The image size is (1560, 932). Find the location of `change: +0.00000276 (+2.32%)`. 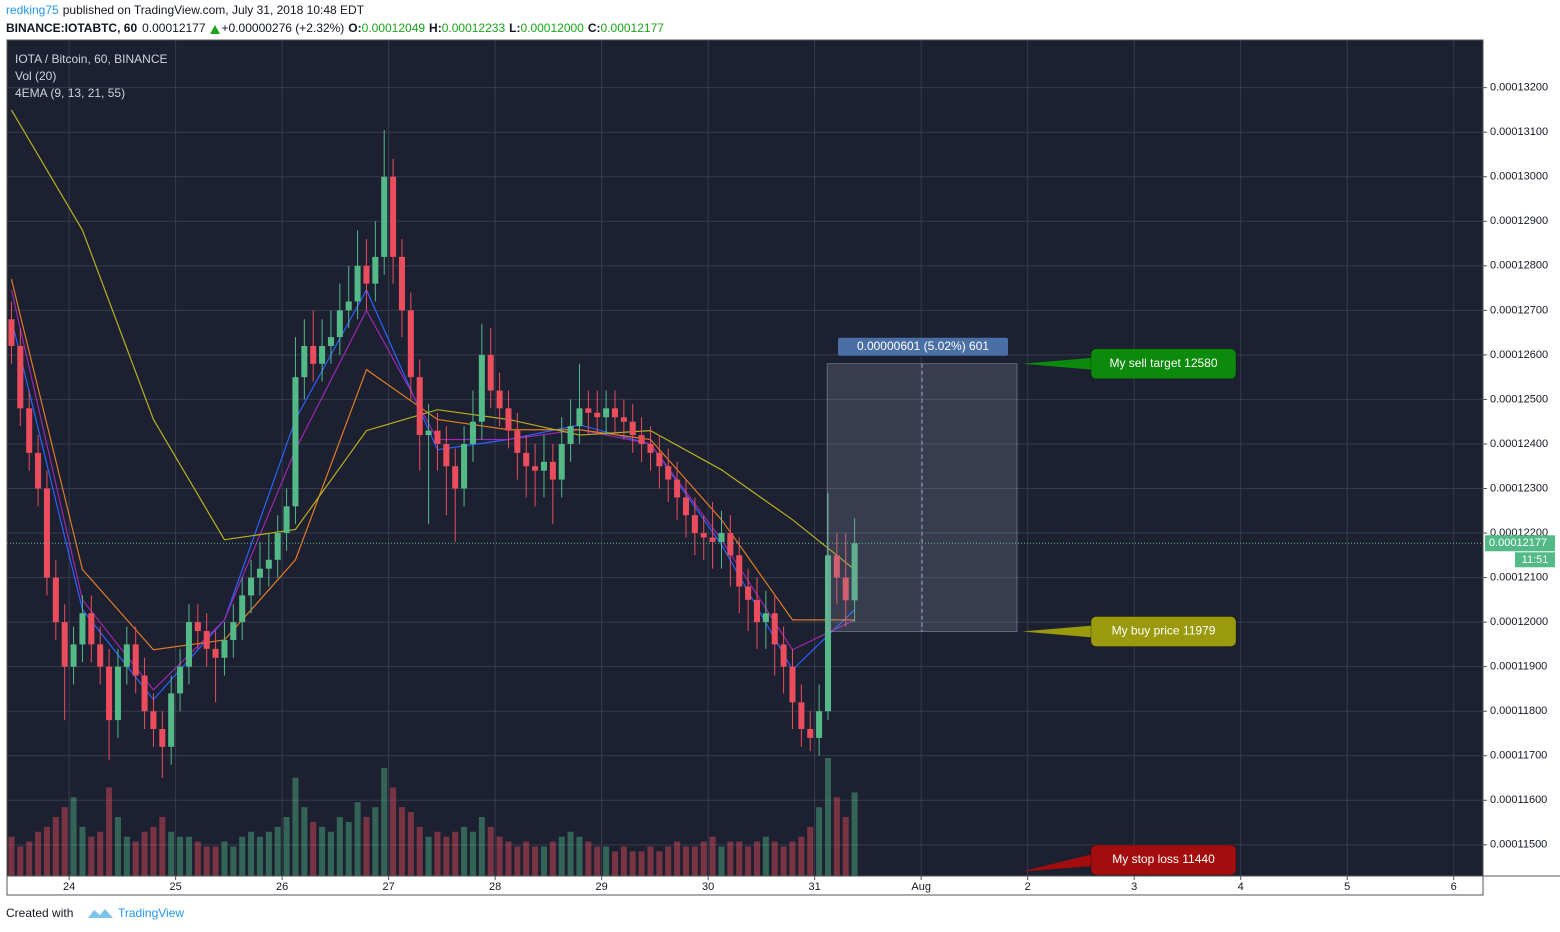

change: +0.00000276 (+2.32%) is located at coordinates (283, 28).